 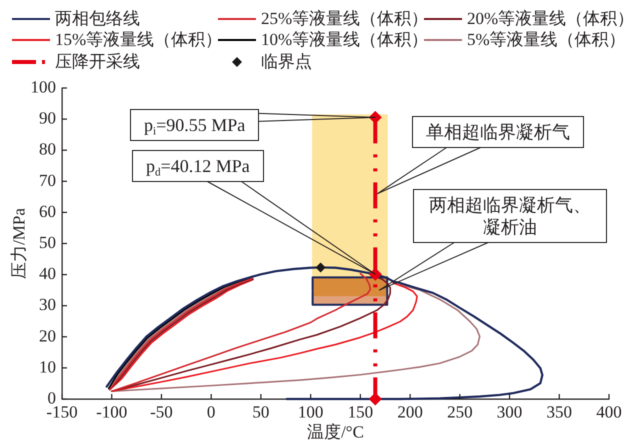 I want to click on legend-label: 两相包络线, so click(x=97, y=18).